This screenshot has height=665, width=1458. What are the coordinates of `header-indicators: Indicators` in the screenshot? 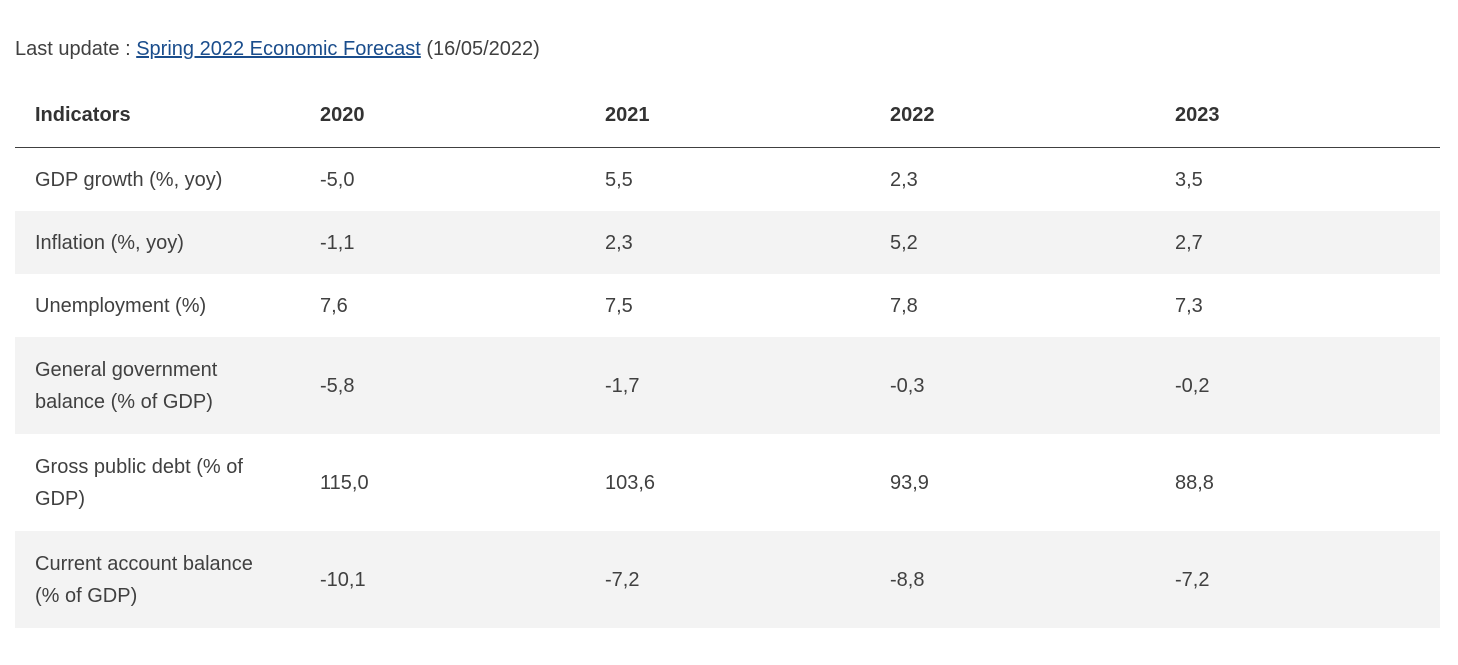 It's located at (157, 115).